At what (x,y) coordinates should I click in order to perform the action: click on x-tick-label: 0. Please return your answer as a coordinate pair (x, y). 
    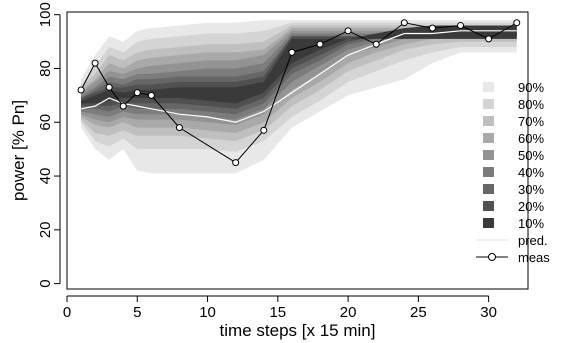
    Looking at the image, I should click on (67, 312).